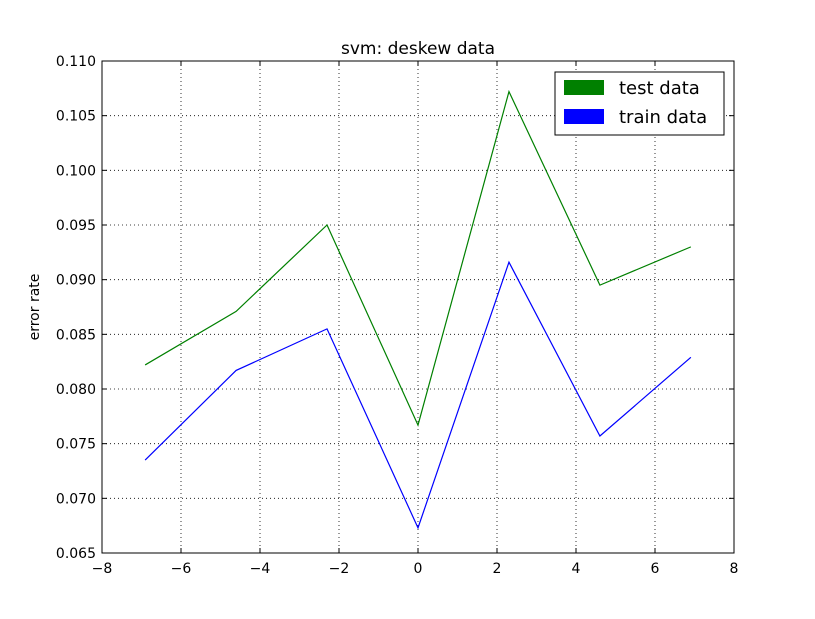 Image resolution: width=815 pixels, height=619 pixels. Describe the element at coordinates (181, 569) in the screenshot. I see `x-tick-label: −6` at that location.